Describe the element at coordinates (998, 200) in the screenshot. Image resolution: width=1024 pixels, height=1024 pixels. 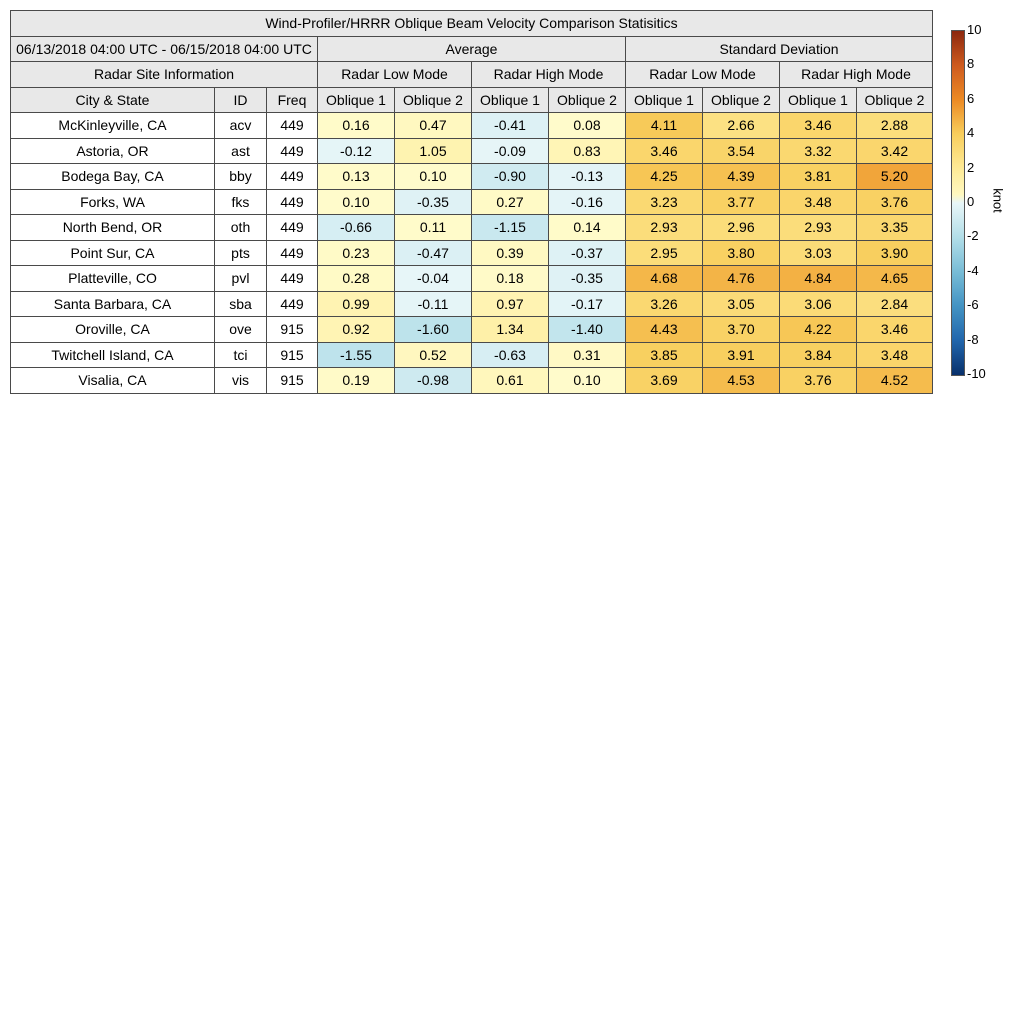
I see `colorbar-unit-label: knot` at that location.